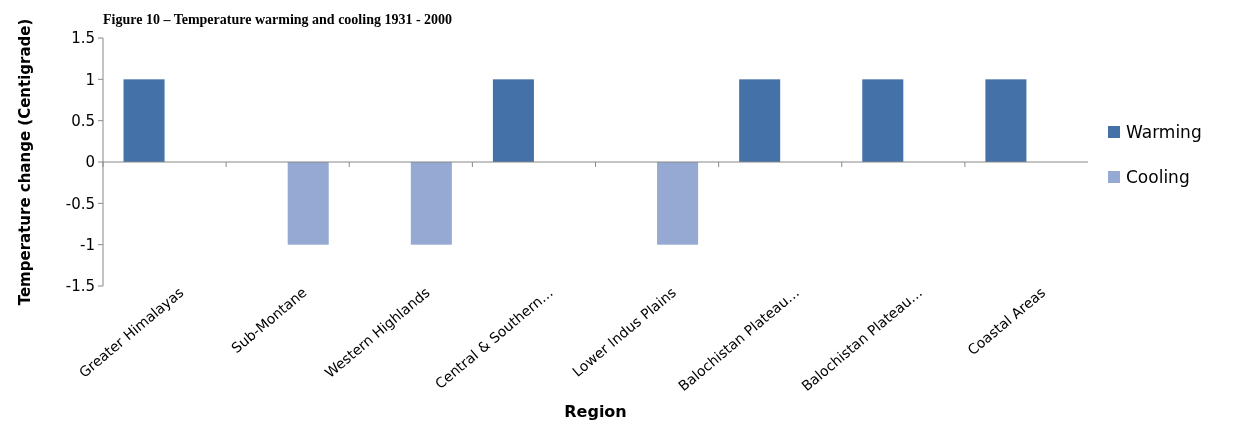 The height and width of the screenshot is (429, 1247). Describe the element at coordinates (595, 411) in the screenshot. I see `x-axis-title: Region` at that location.